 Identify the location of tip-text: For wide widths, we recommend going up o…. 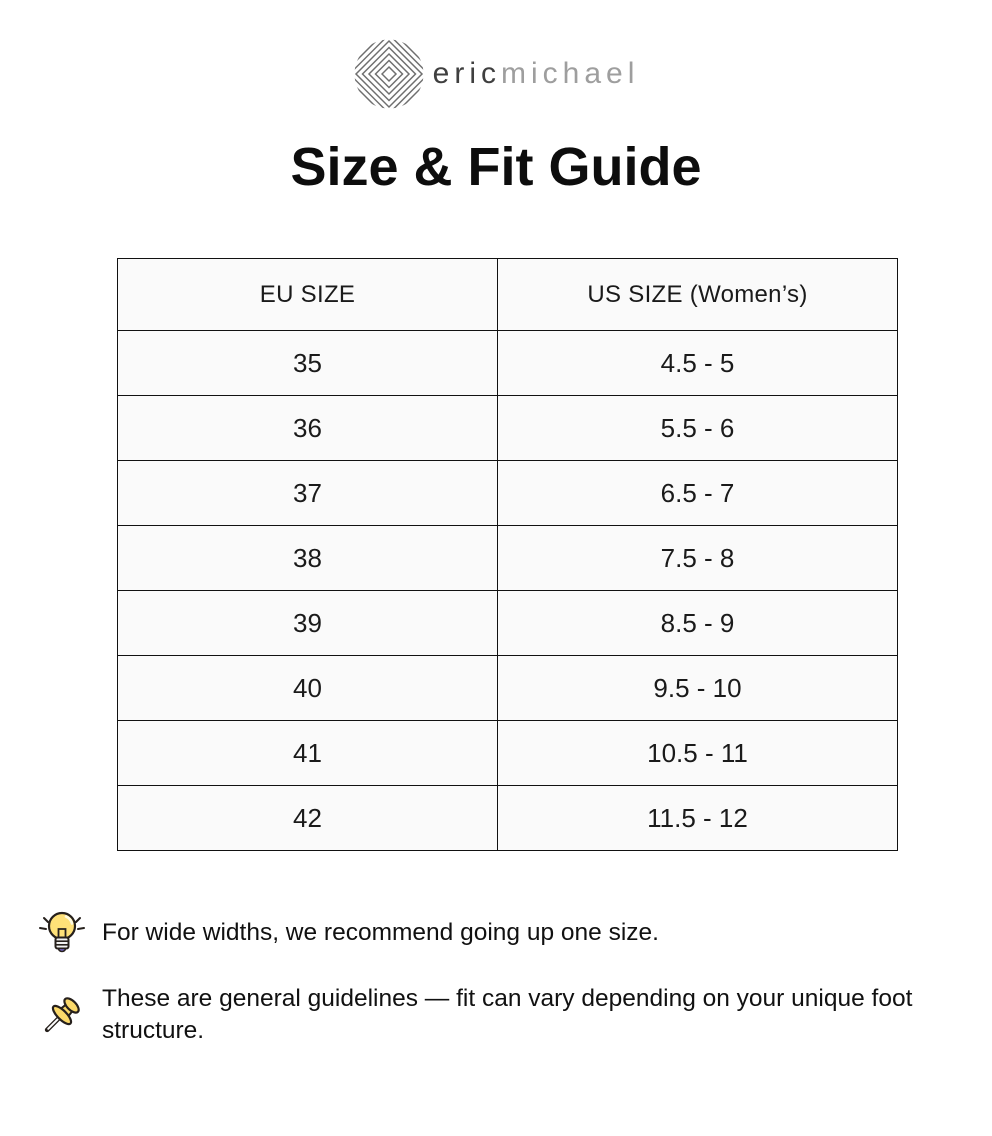
(380, 933).